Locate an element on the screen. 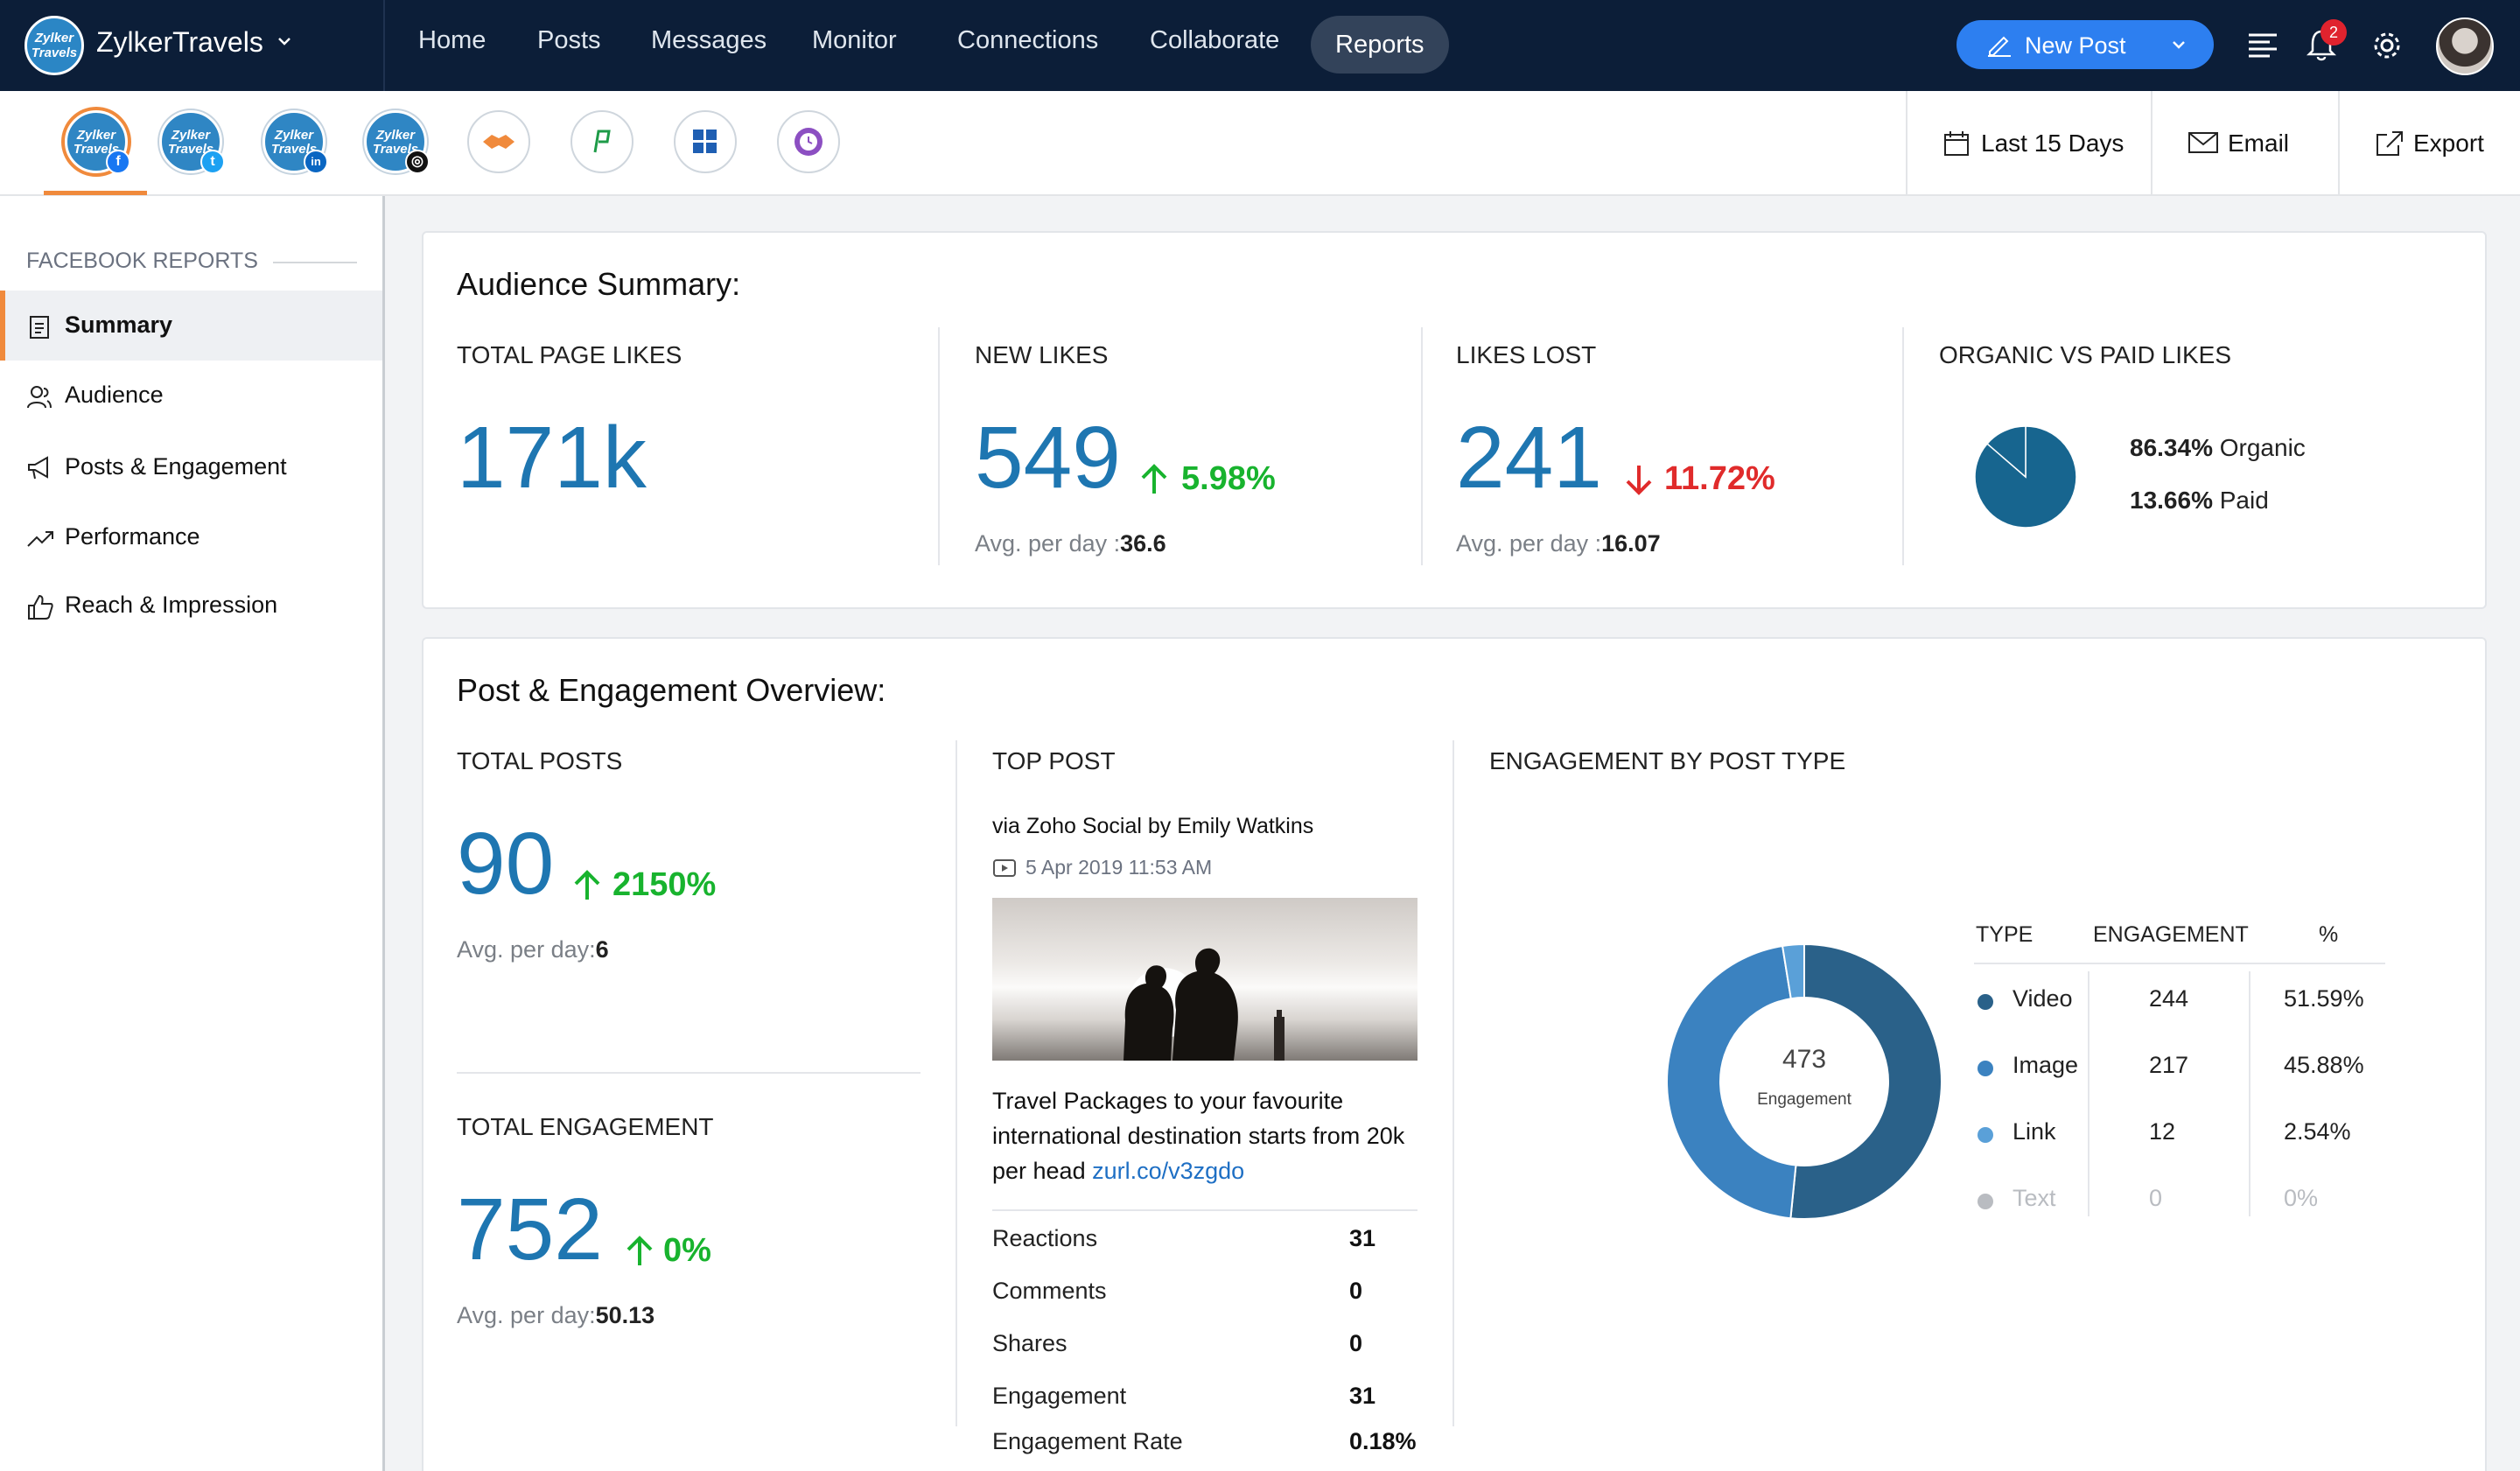  stat-label: Reactions is located at coordinates (1045, 1238).